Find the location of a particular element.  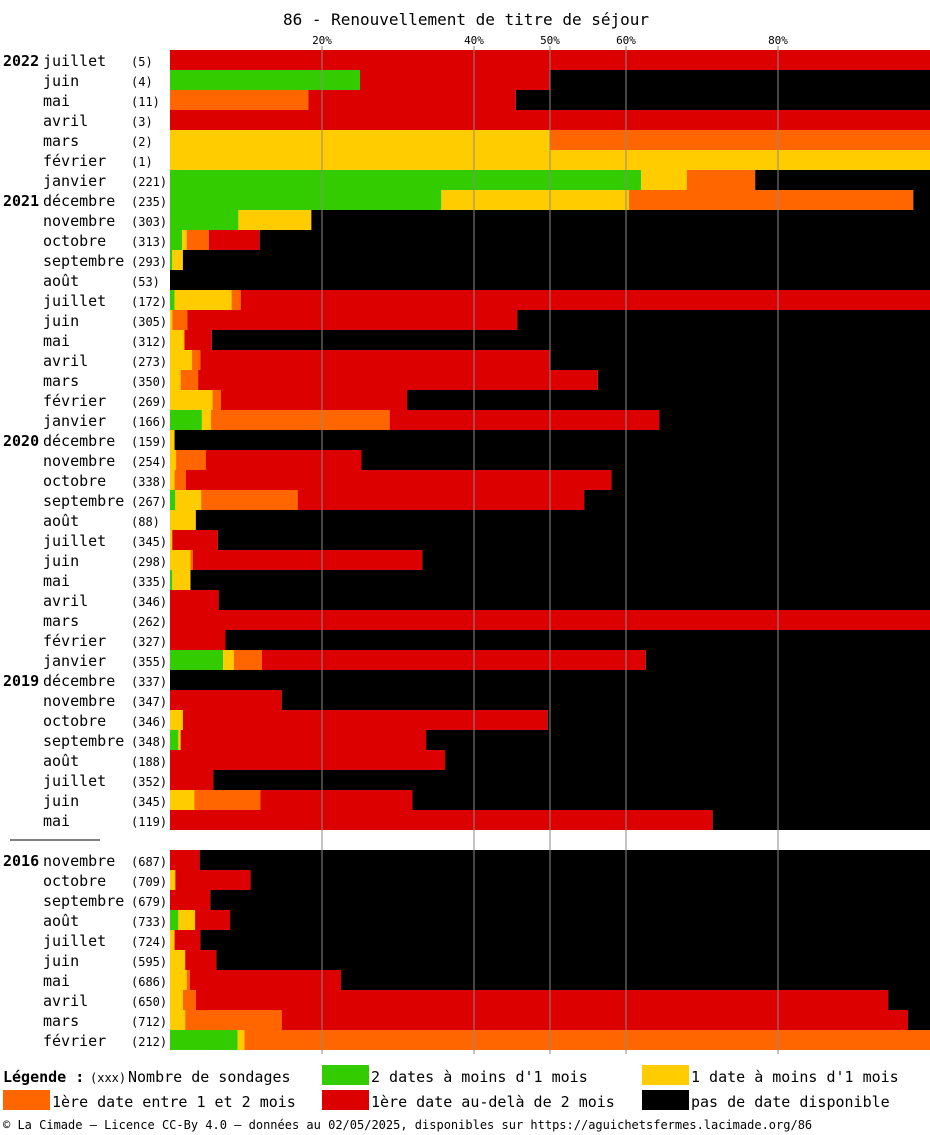

count-label: (650) is located at coordinates (149, 1002).